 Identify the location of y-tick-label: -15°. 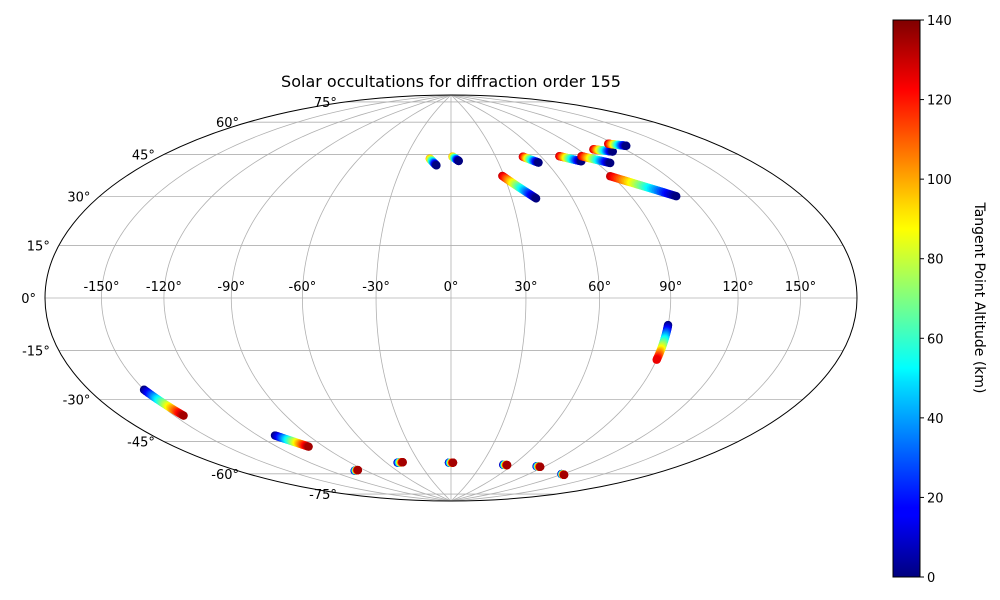
(36, 352).